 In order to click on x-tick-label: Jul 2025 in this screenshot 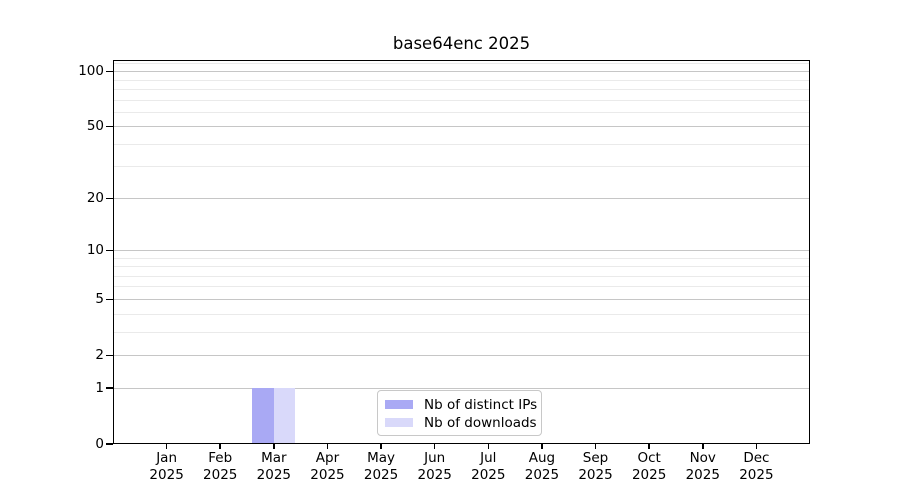, I will do `click(488, 466)`.